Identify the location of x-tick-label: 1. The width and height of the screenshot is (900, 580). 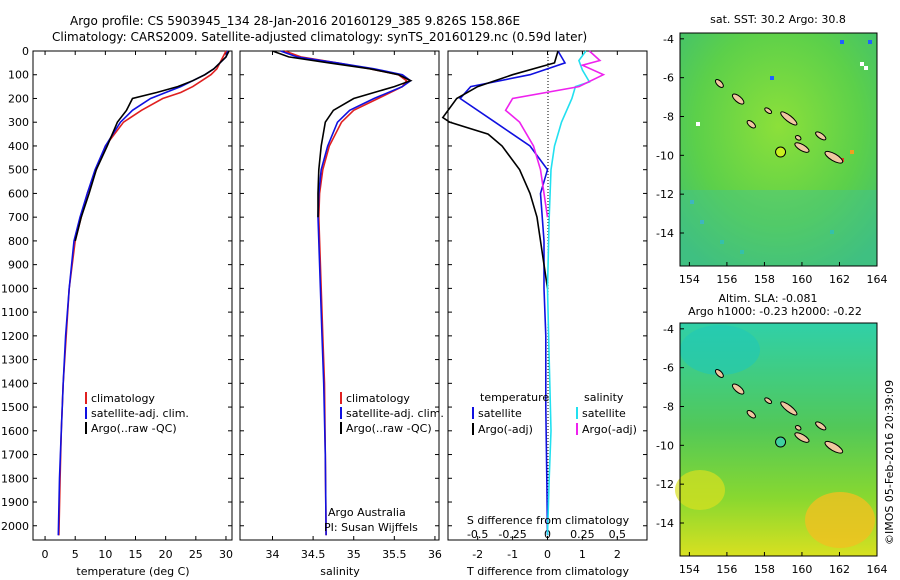
(582, 554).